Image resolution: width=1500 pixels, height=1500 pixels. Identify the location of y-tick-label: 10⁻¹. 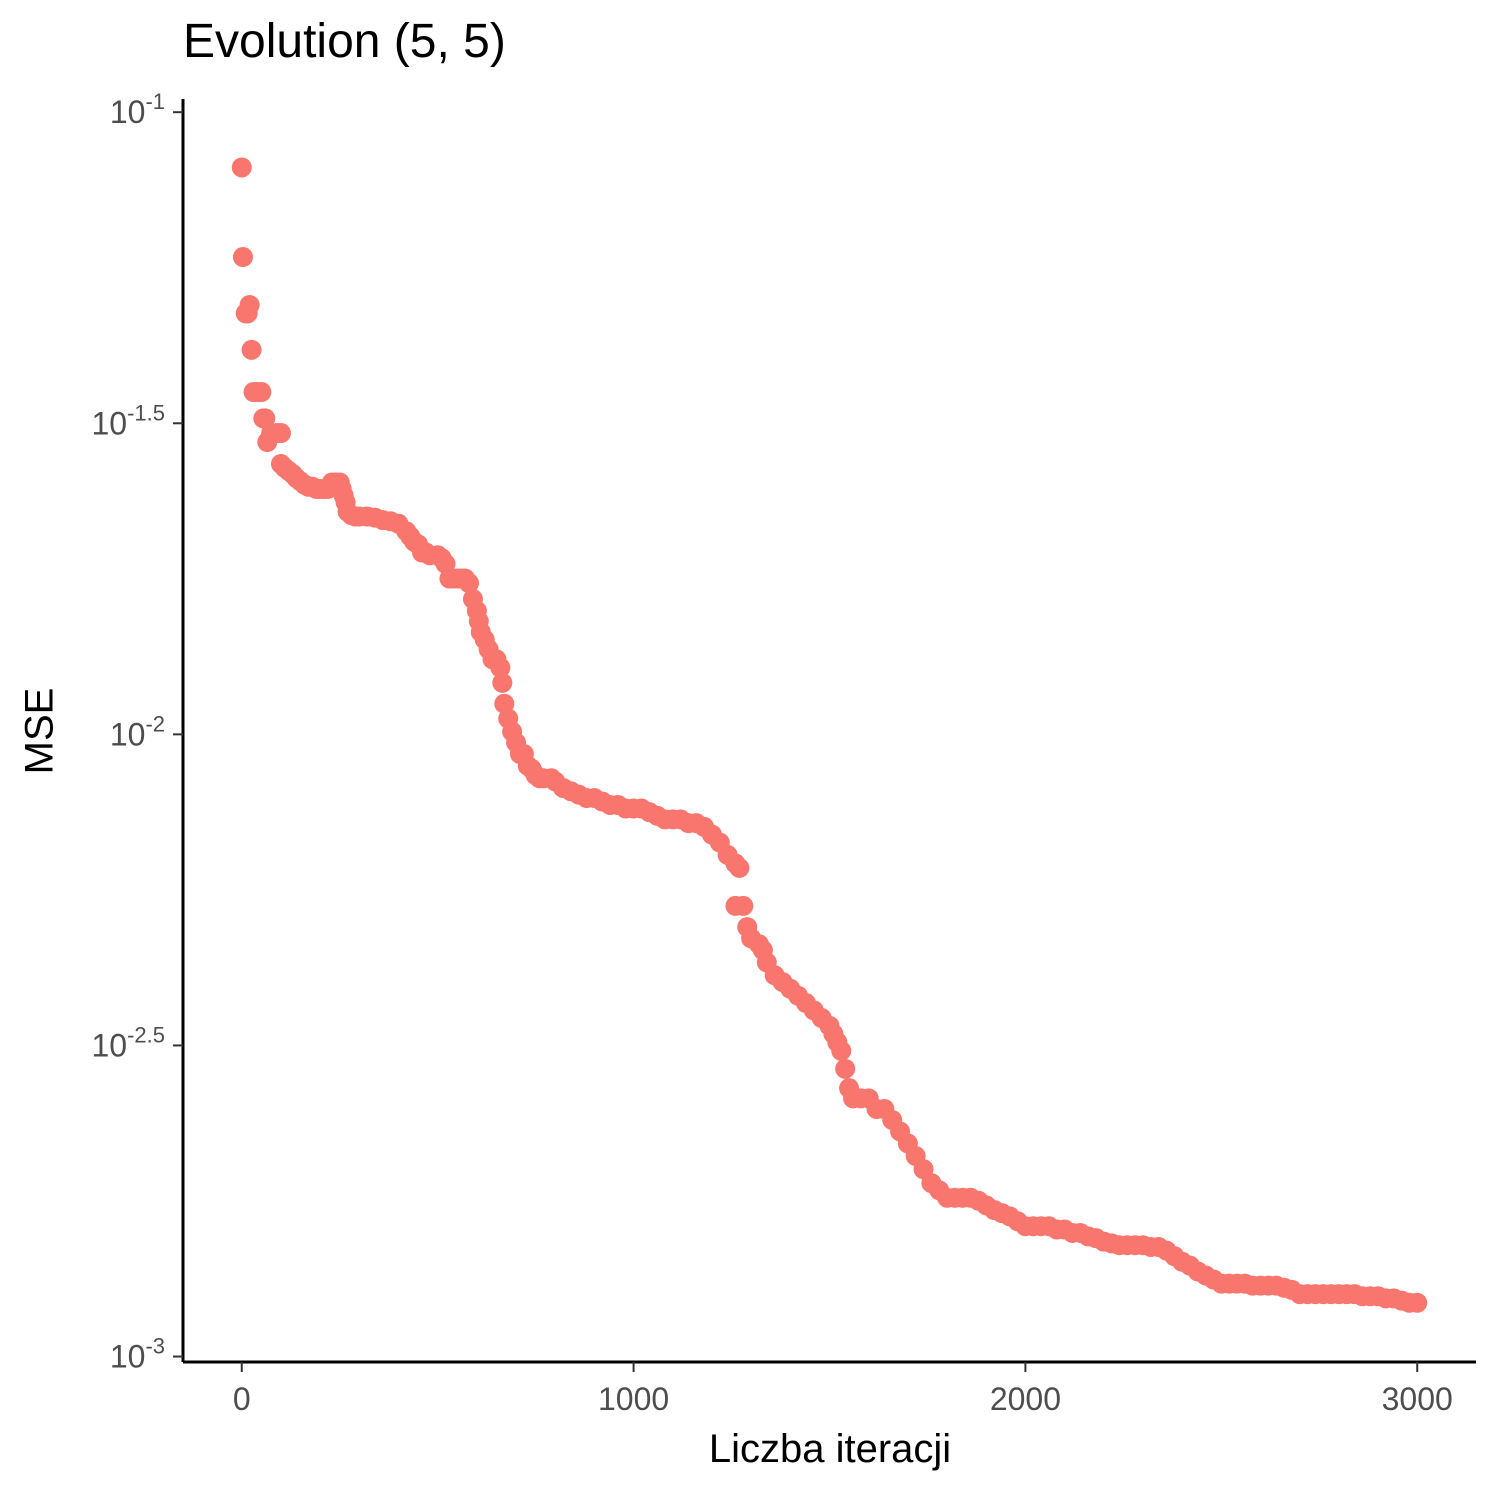
(137, 109).